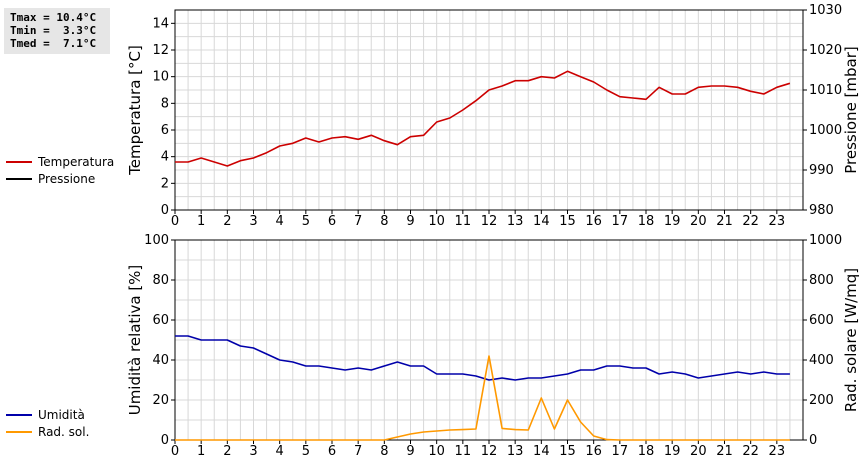 Image resolution: width=860 pixels, height=460 pixels. What do you see at coordinates (156, 240) in the screenshot?
I see `y-left-tick-label: 100` at bounding box center [156, 240].